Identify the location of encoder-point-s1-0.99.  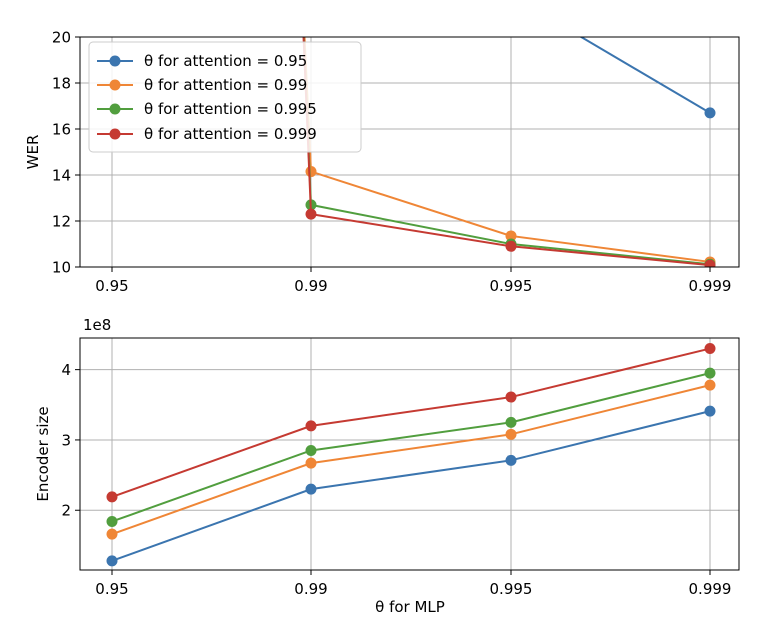
(311, 463).